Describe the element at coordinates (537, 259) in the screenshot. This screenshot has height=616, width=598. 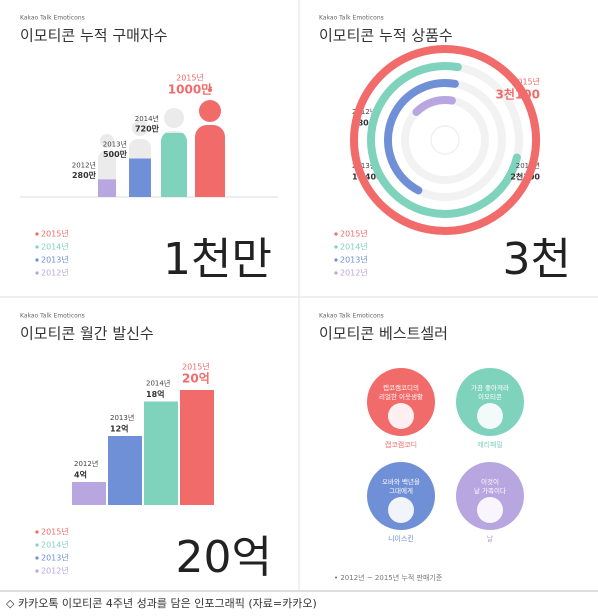
I see `headline: 3천` at that location.